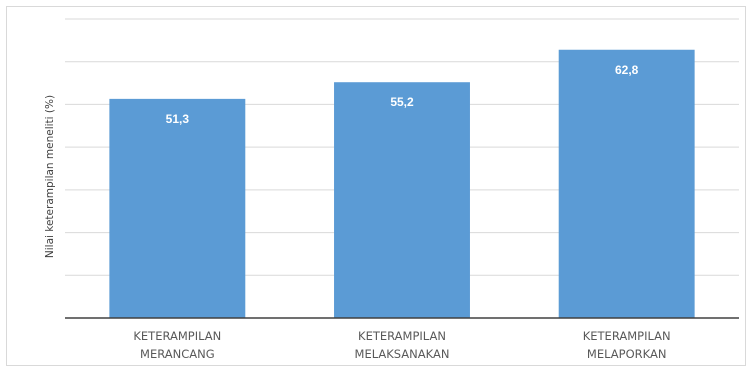 The height and width of the screenshot is (372, 753). What do you see at coordinates (50, 176) in the screenshot?
I see `y-axis-title: Nilai keterampilan meneliti (%)` at bounding box center [50, 176].